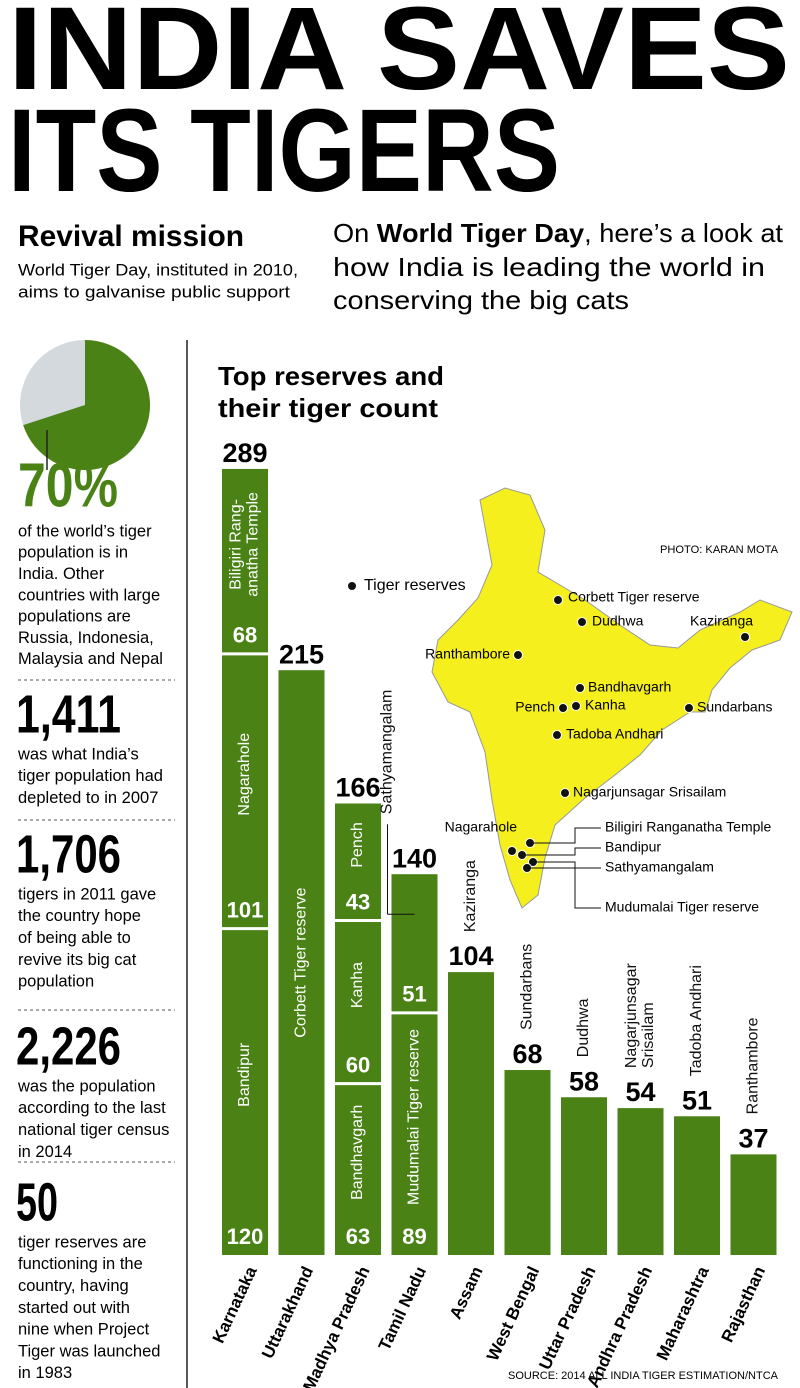 The height and width of the screenshot is (1388, 800). What do you see at coordinates (245, 1236) in the screenshot?
I see `segment-value-label: 120` at bounding box center [245, 1236].